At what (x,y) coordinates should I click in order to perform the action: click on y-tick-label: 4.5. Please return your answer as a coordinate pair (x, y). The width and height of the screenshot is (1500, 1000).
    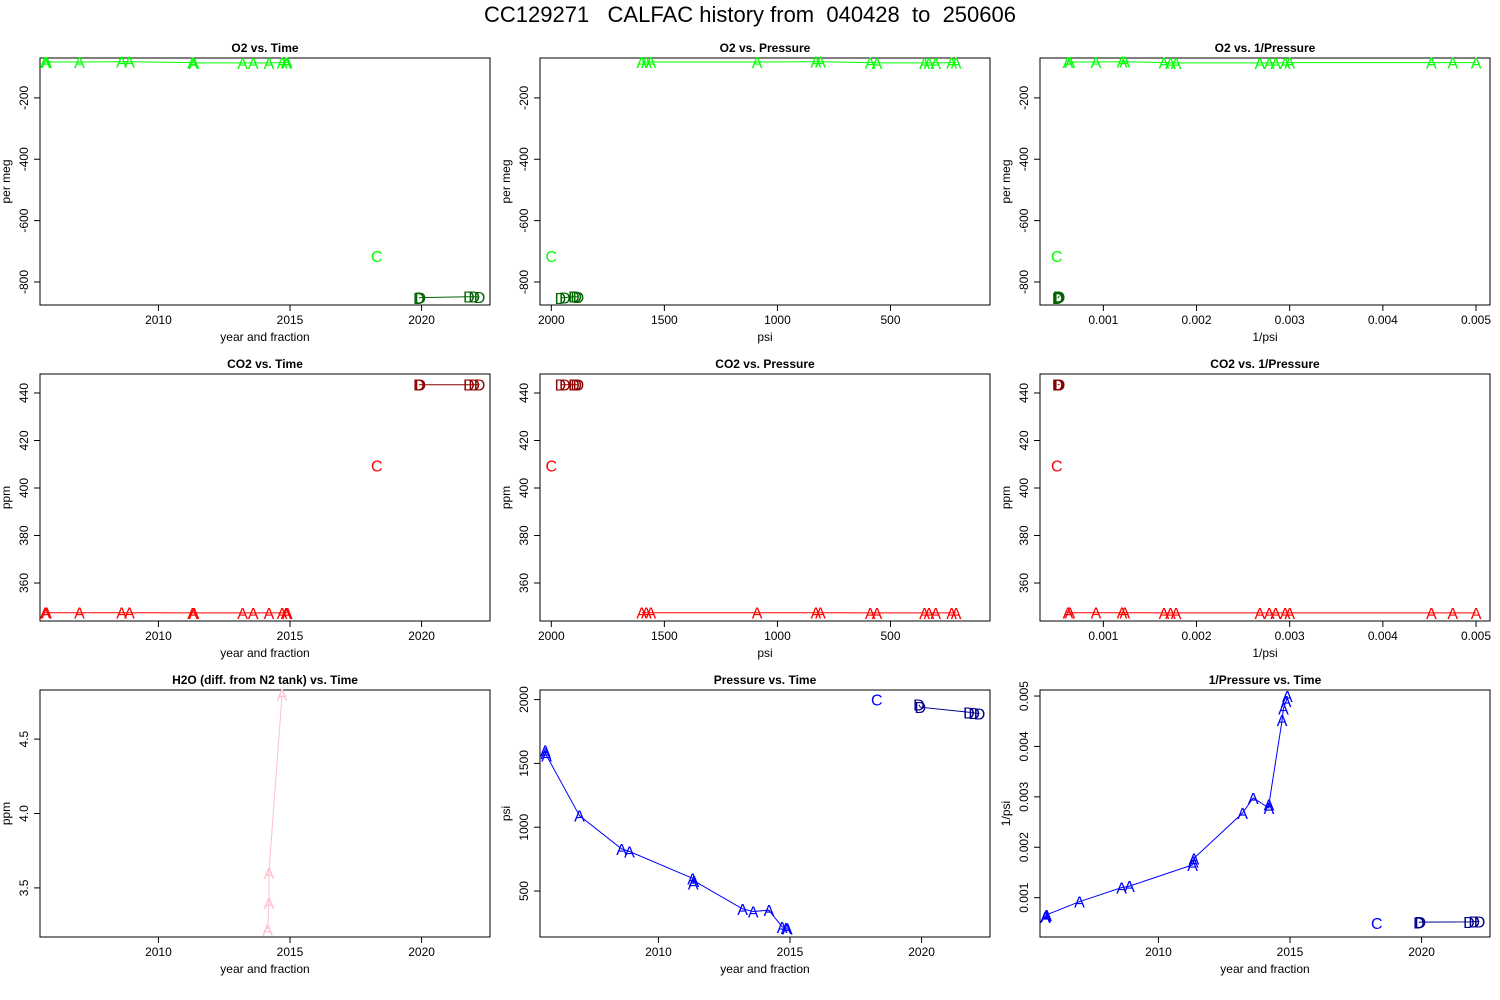
    Looking at the image, I should click on (24, 738).